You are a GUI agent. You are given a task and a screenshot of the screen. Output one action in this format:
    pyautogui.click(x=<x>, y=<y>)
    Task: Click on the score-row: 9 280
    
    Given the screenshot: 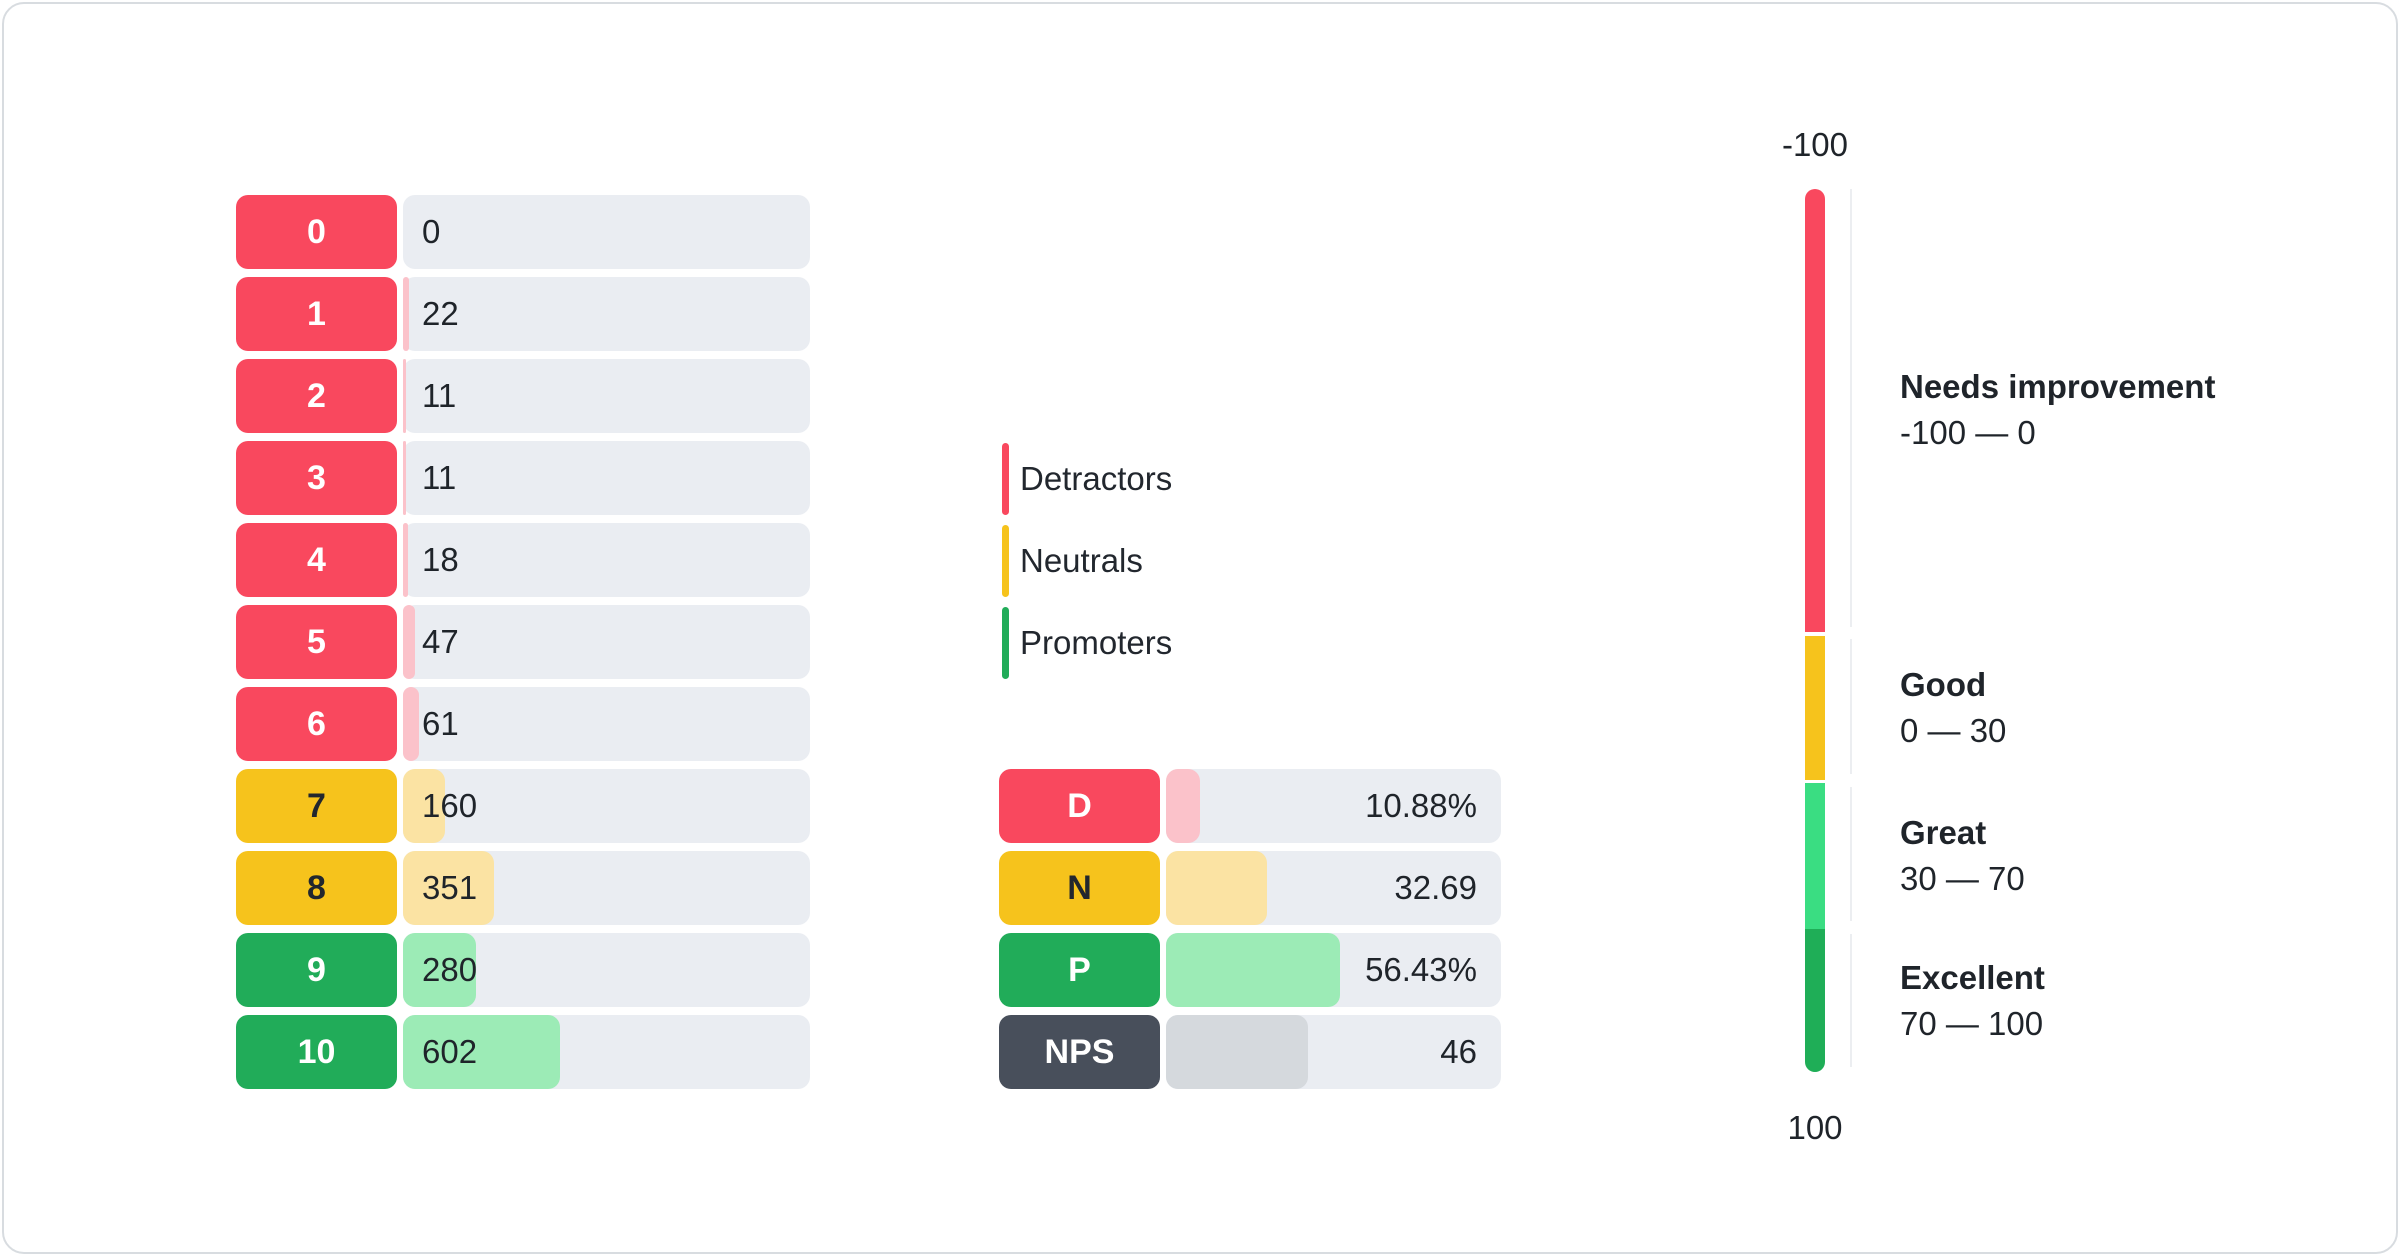 What is the action you would take?
    pyautogui.click(x=523, y=970)
    